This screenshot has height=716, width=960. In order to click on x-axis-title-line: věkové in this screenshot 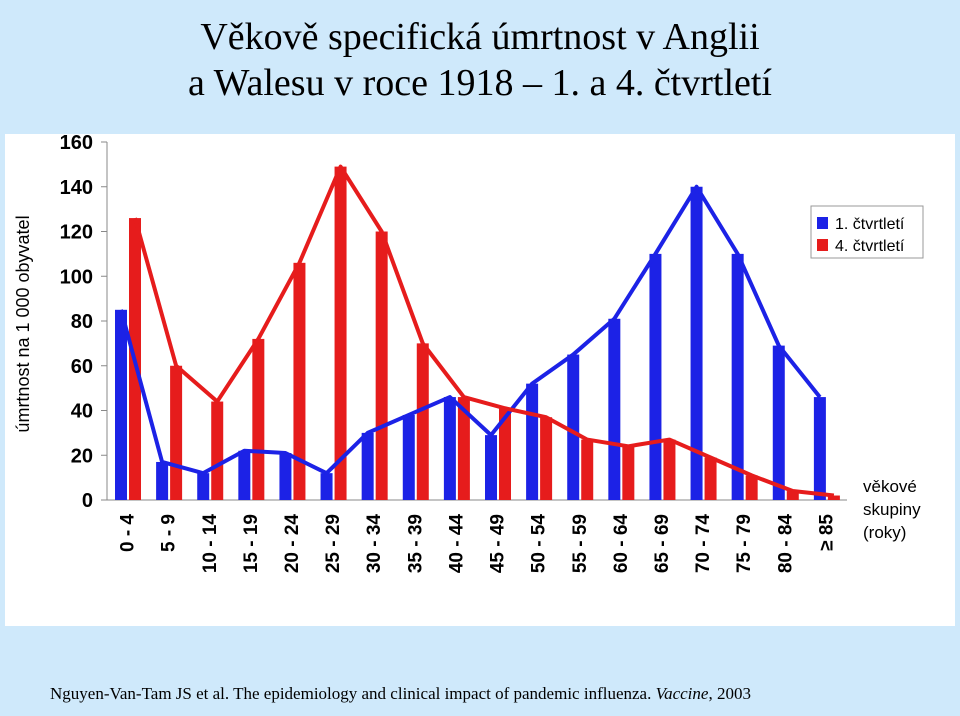, I will do `click(890, 486)`.